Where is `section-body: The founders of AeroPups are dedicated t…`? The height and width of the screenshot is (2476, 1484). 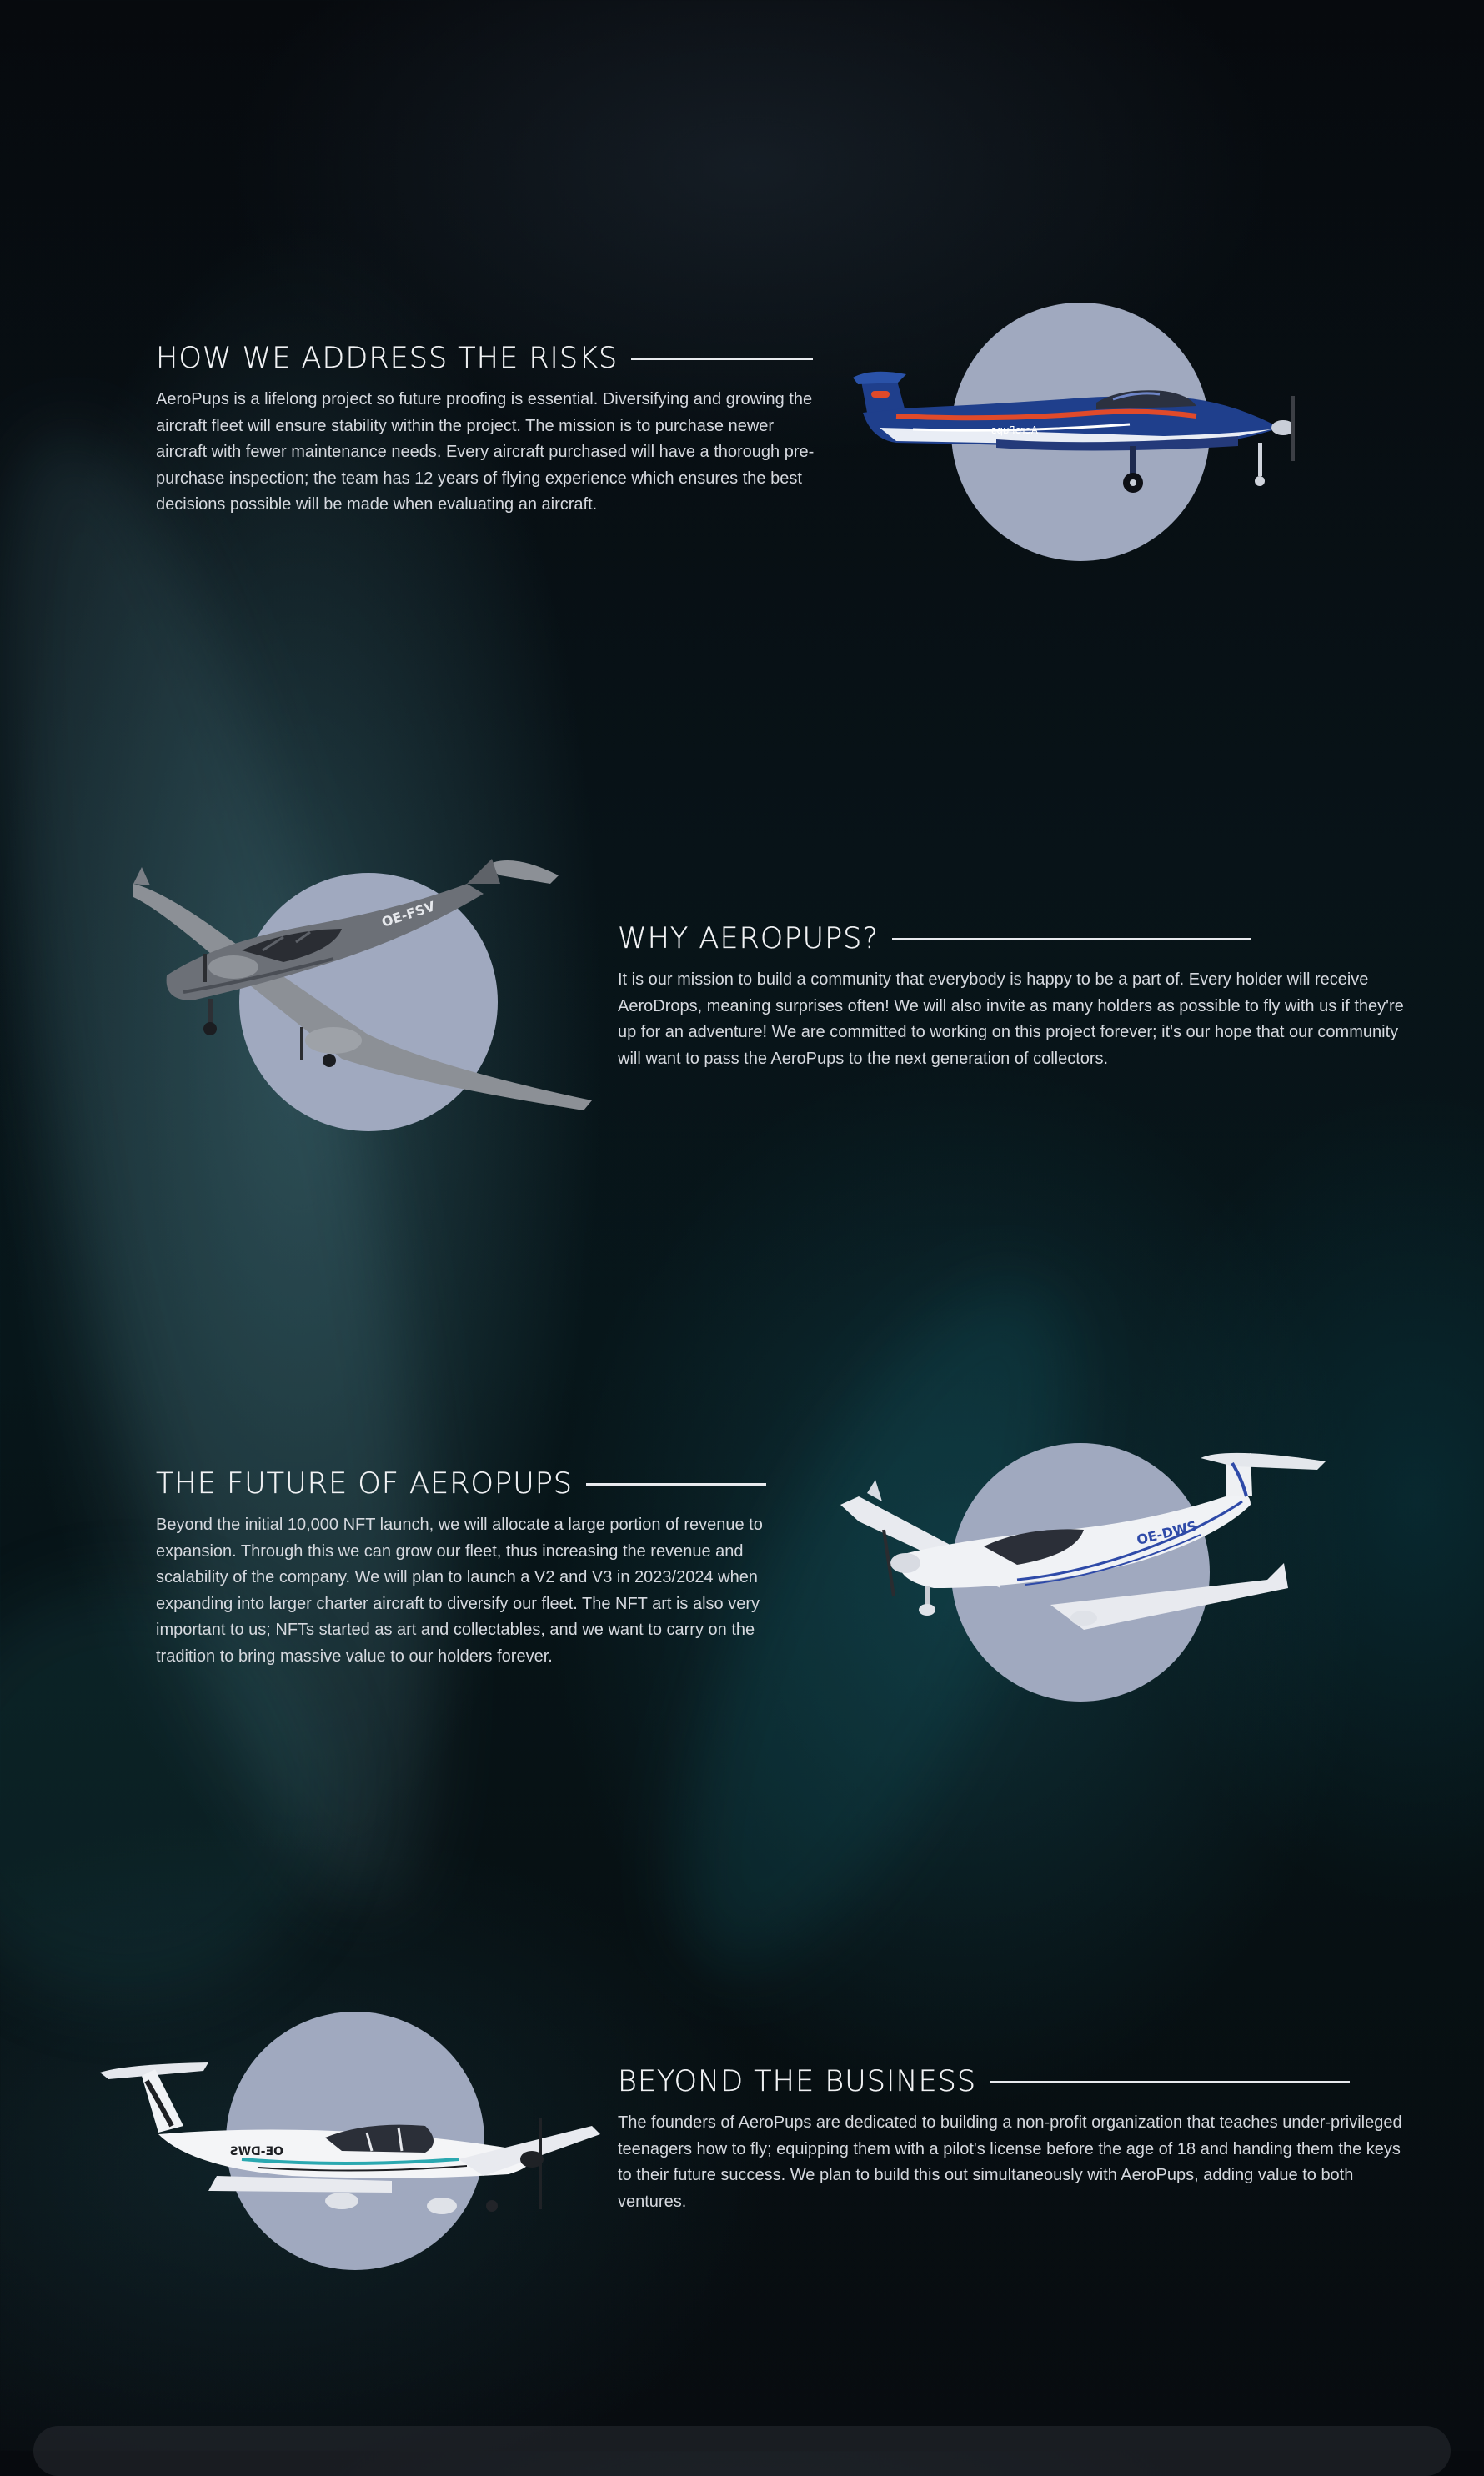
section-body: The founders of AeroPups are dedicated t… is located at coordinates (1010, 2162).